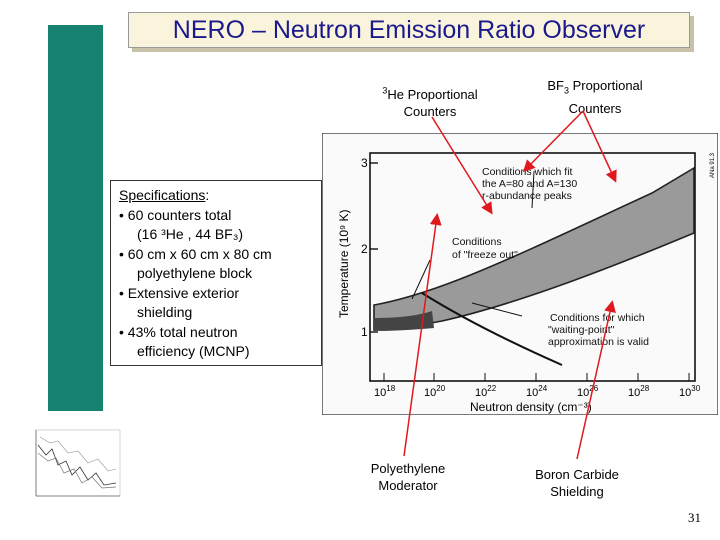  Describe the element at coordinates (599, 146) in the screenshot. I see `bf3-arrow-right` at that location.